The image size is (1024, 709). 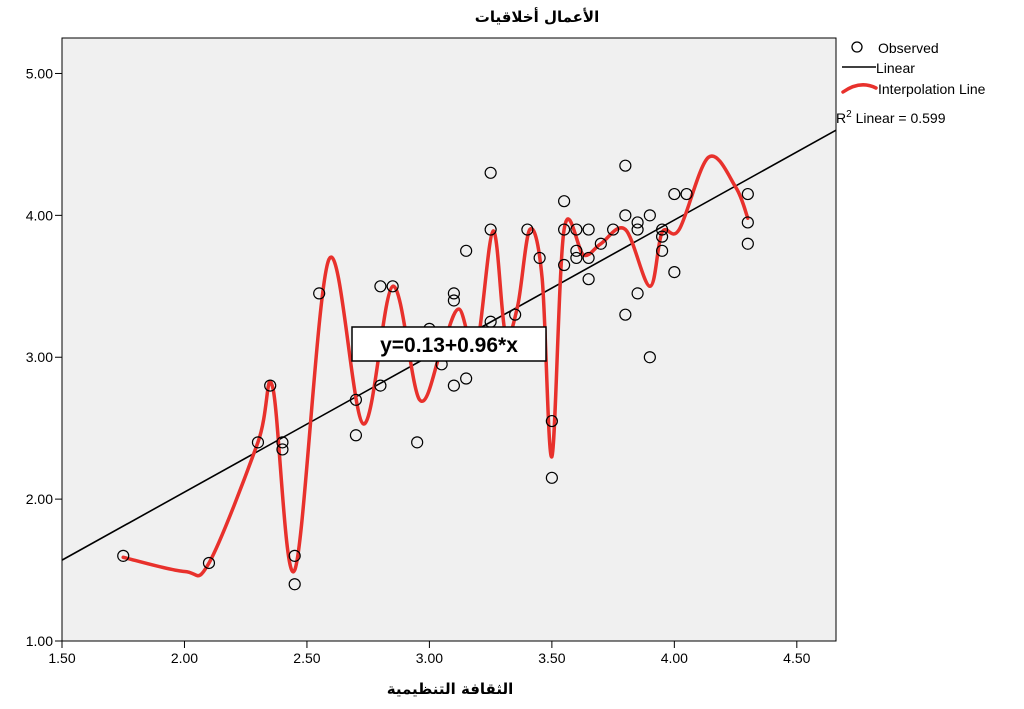 What do you see at coordinates (306, 658) in the screenshot?
I see `x-tick-label: 2.50` at bounding box center [306, 658].